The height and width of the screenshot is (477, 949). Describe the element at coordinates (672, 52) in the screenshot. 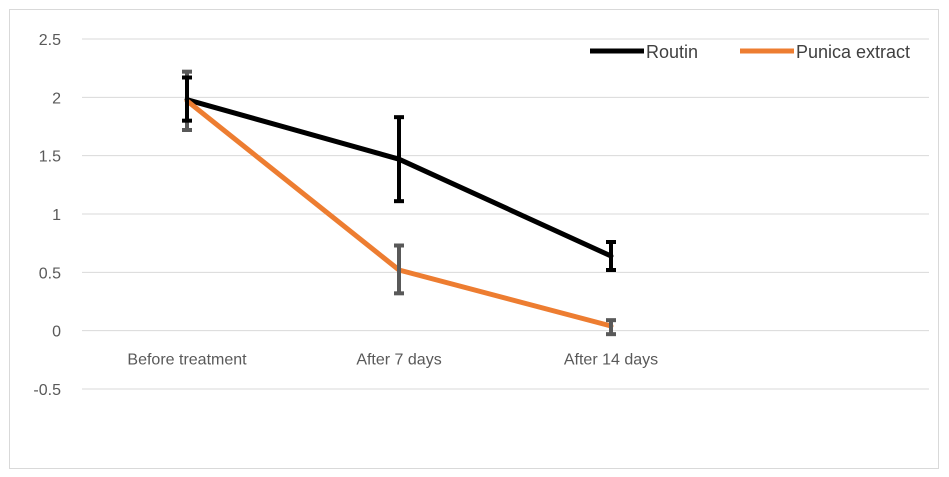

I see `legend-label-0: Routin` at that location.